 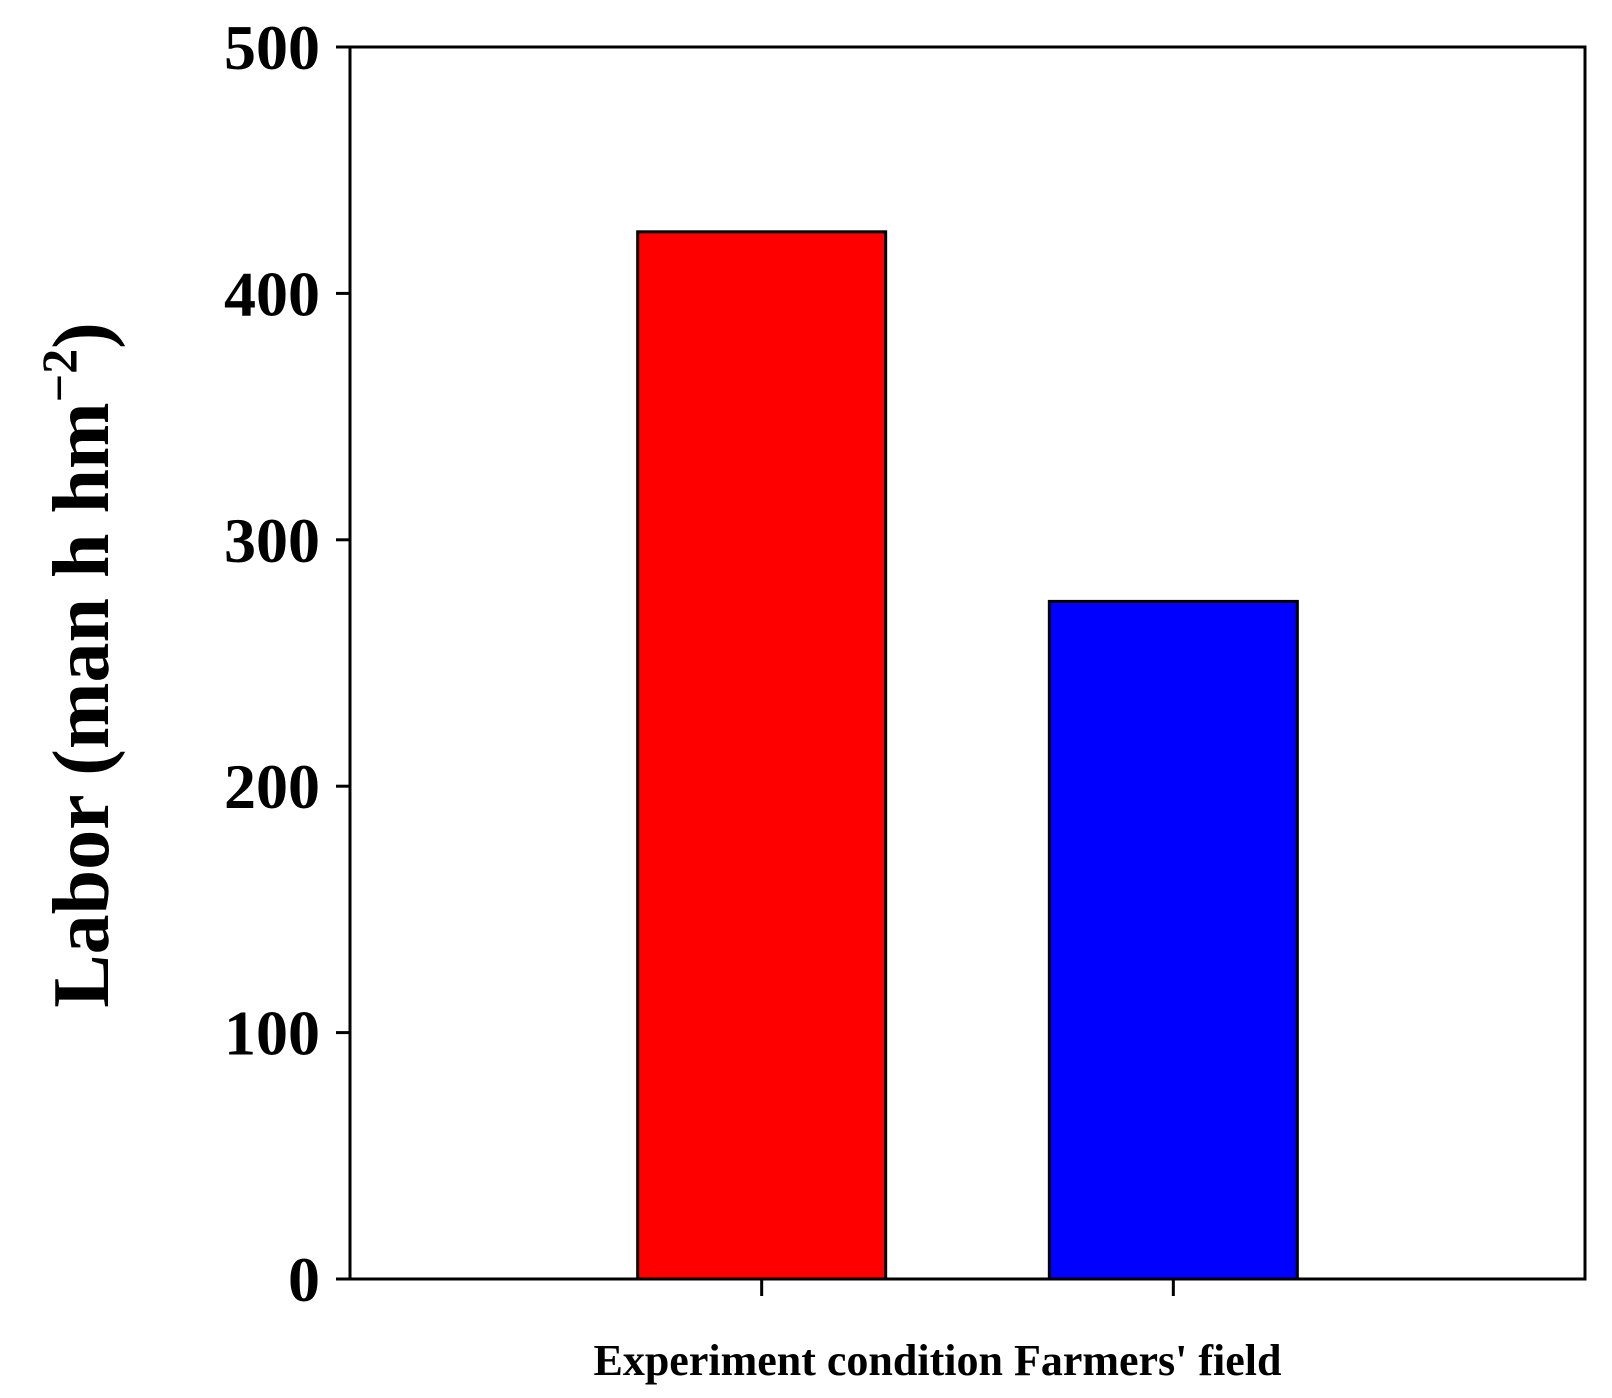 I want to click on y-tick-label-500: 500, so click(x=272, y=47).